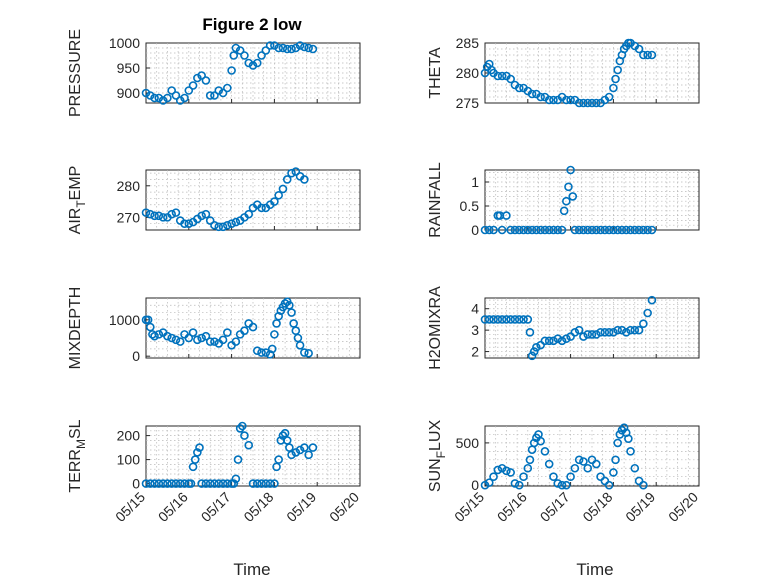 The image size is (778, 583). I want to click on x-tick-label: 05/15, so click(130, 507).